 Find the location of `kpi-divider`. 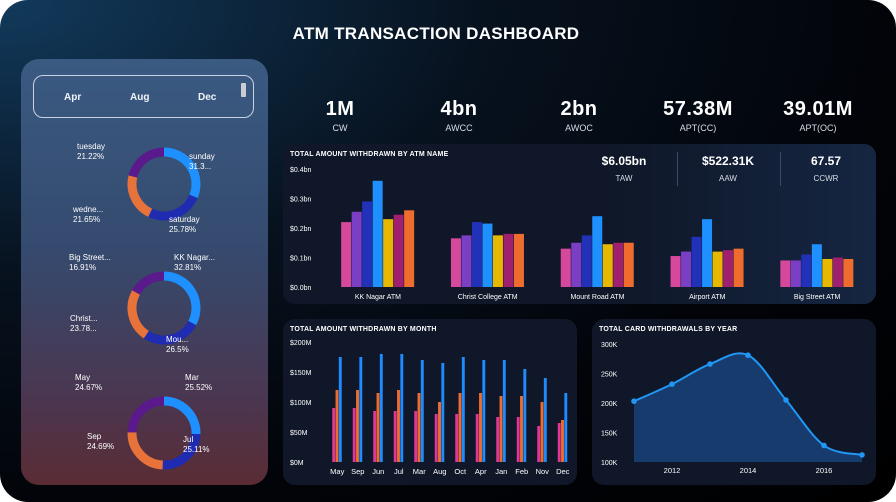

kpi-divider is located at coordinates (677, 169).